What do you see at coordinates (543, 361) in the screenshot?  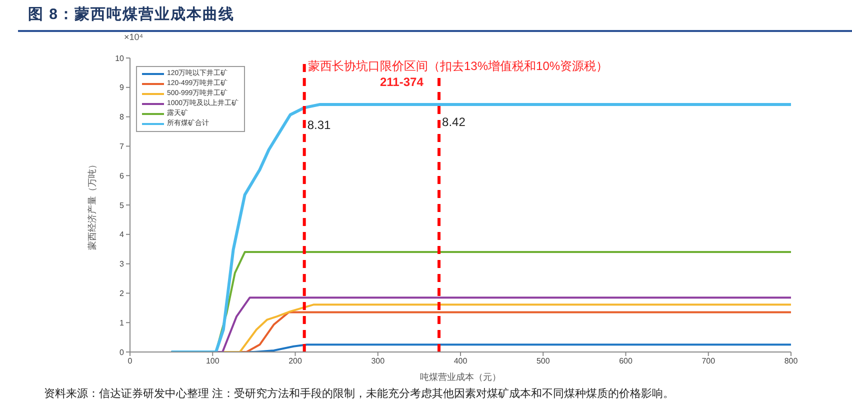 I see `x-tick-label: 500` at bounding box center [543, 361].